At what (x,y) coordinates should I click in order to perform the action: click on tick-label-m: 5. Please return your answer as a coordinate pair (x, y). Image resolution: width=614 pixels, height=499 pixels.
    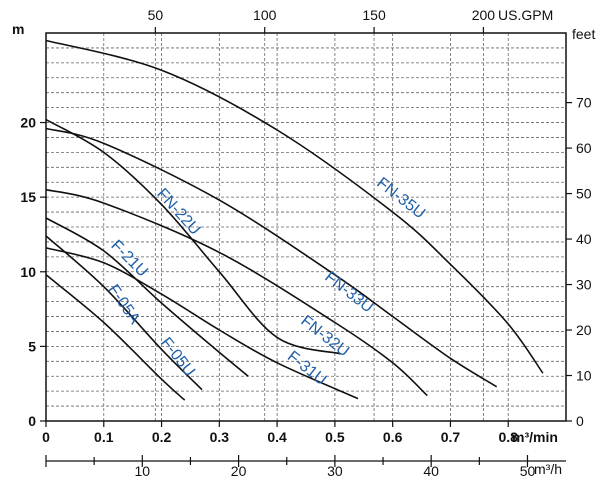
    Looking at the image, I should click on (32, 346).